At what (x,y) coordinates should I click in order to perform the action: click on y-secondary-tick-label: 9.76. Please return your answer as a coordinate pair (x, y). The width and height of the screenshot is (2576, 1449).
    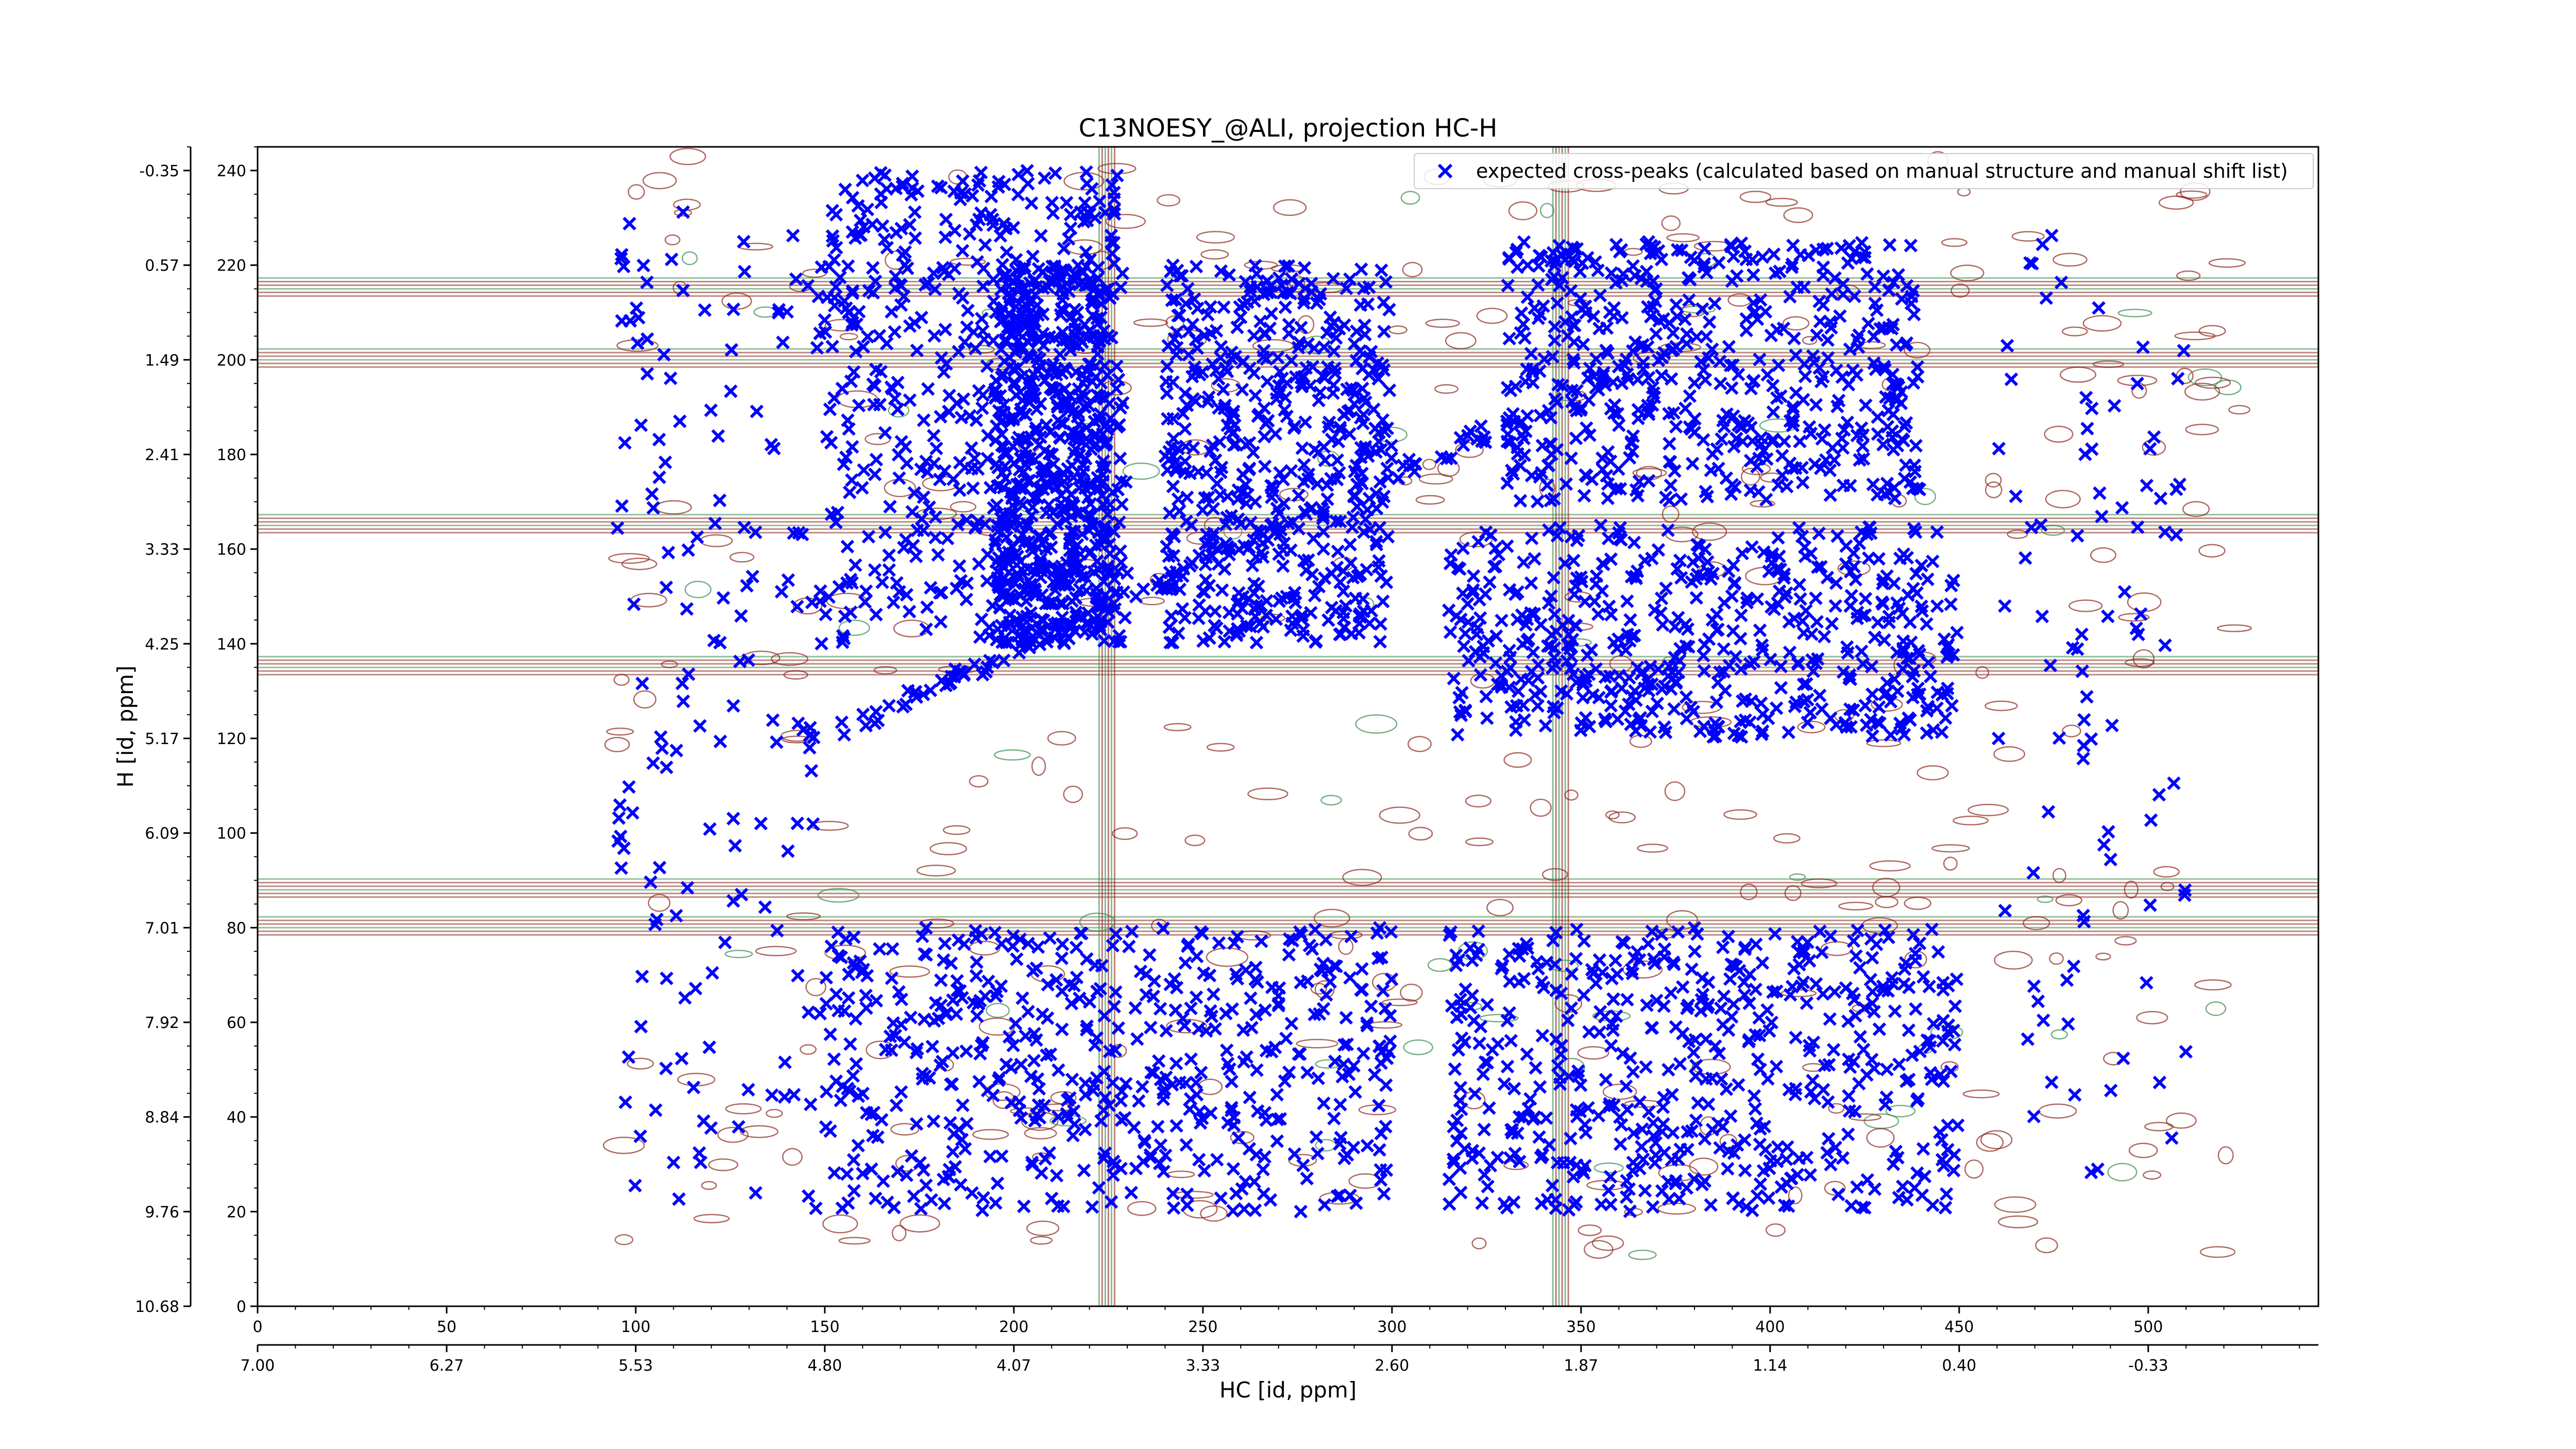
    Looking at the image, I should click on (162, 1212).